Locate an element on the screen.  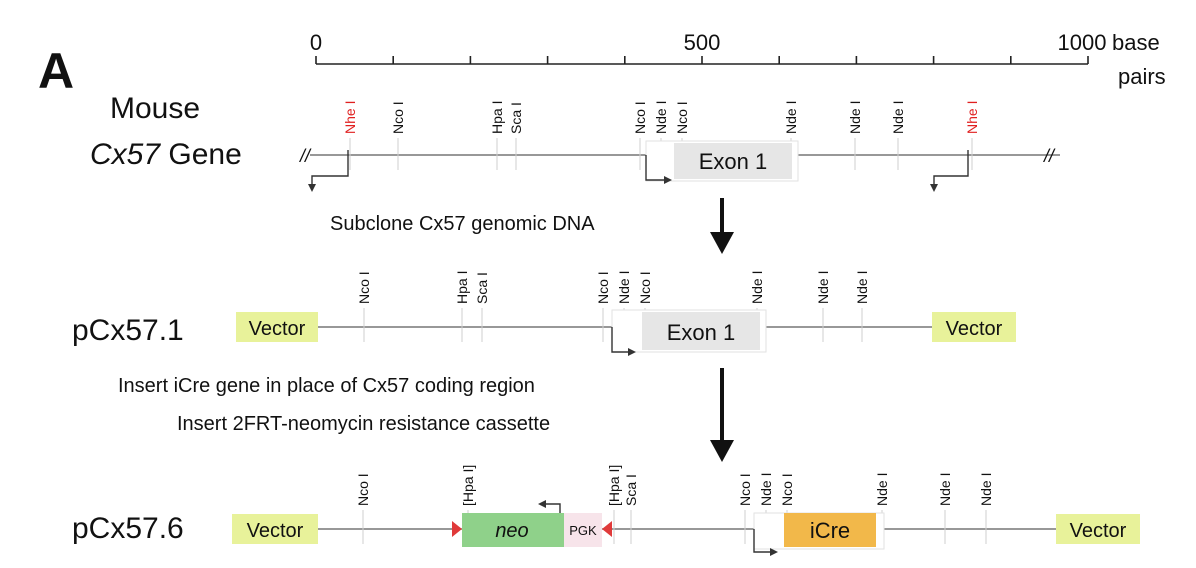
scale-bar: 0 500 1000 base pairs is located at coordinates (738, 59).